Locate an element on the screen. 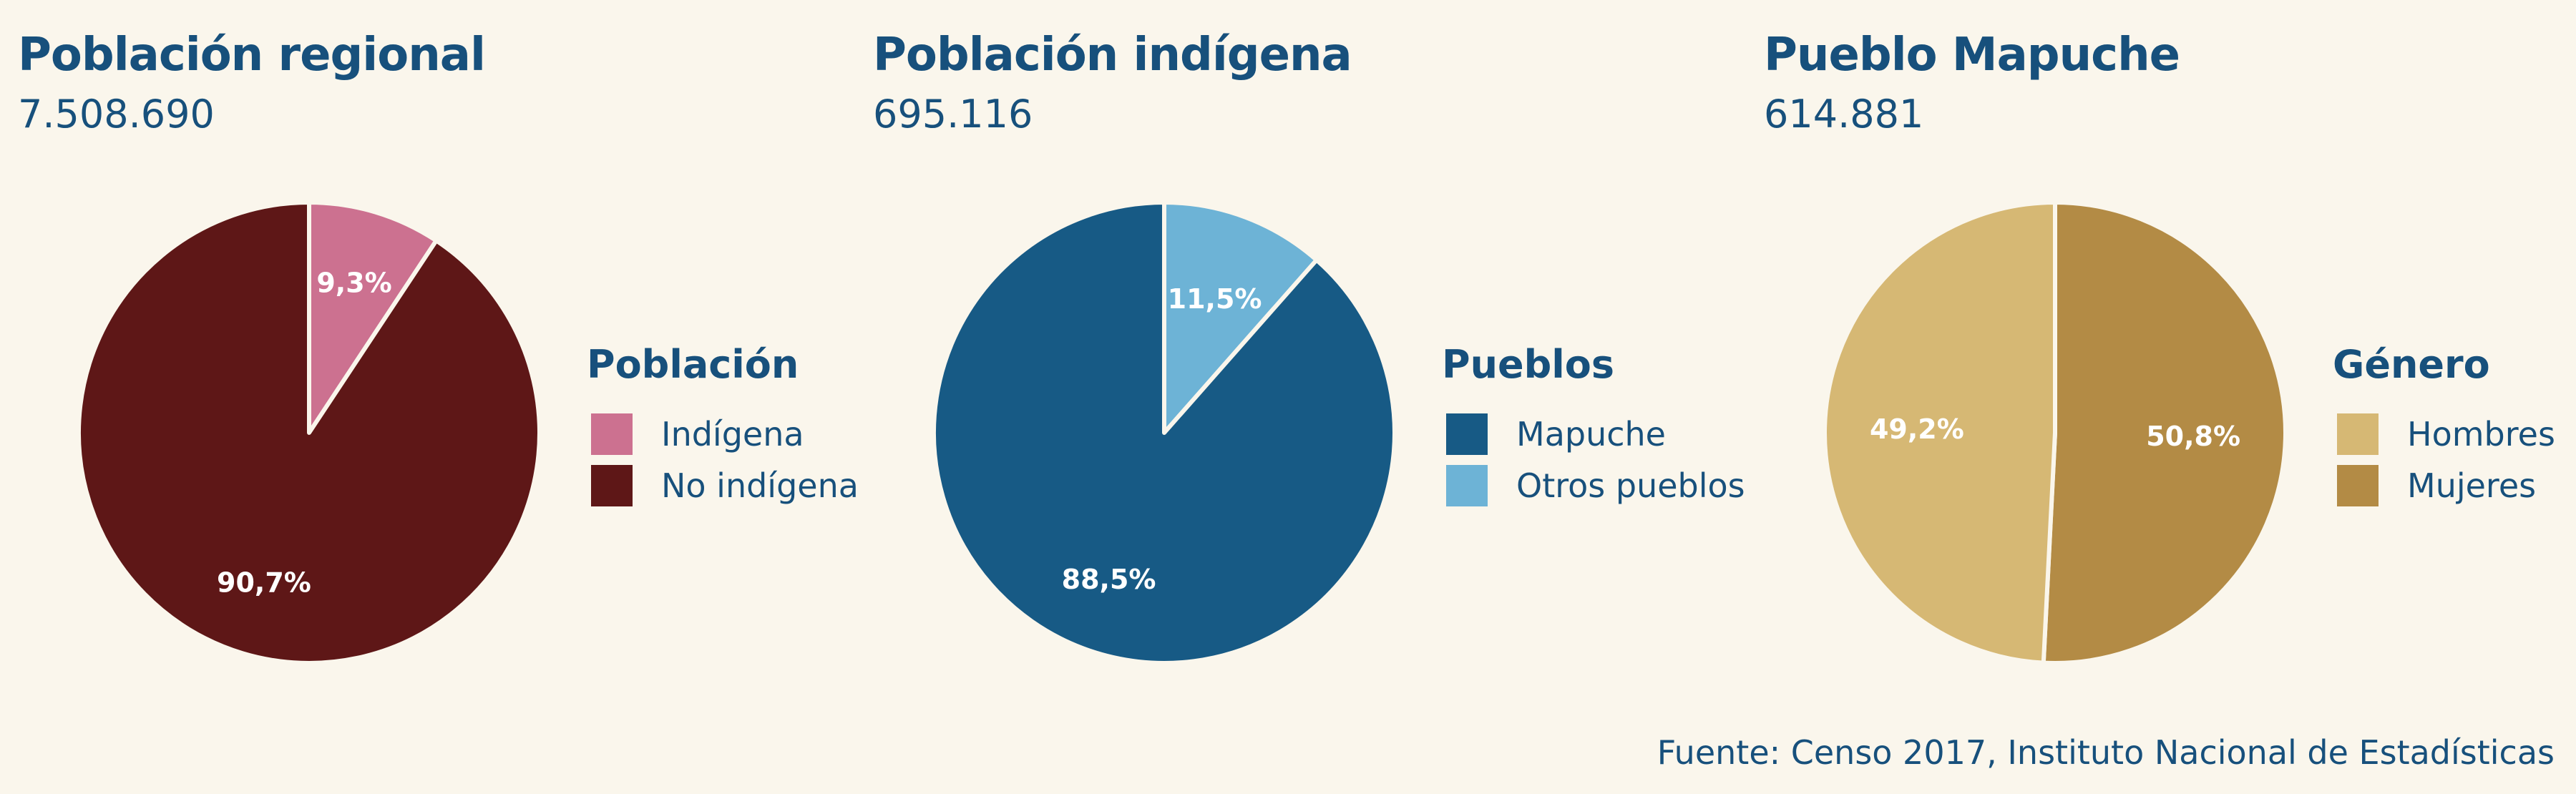  pie-chart-regional: 9,3% 90,7% is located at coordinates (309, 433).